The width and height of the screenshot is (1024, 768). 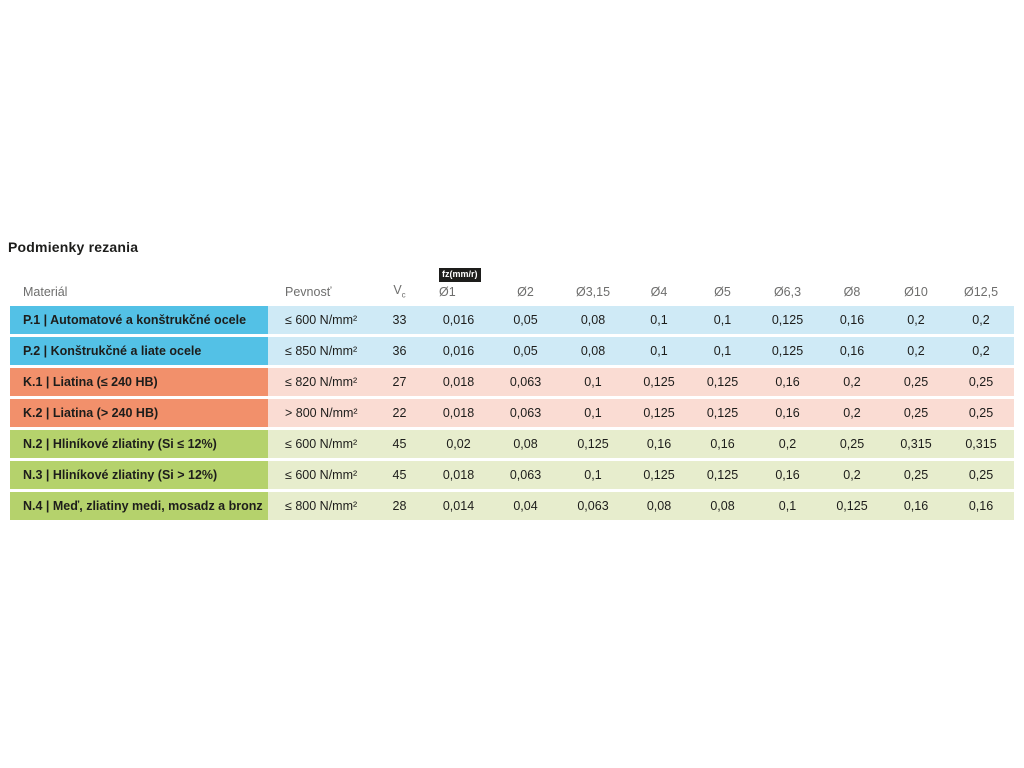 I want to click on column-header-diameter-8: Ø10, so click(x=916, y=283).